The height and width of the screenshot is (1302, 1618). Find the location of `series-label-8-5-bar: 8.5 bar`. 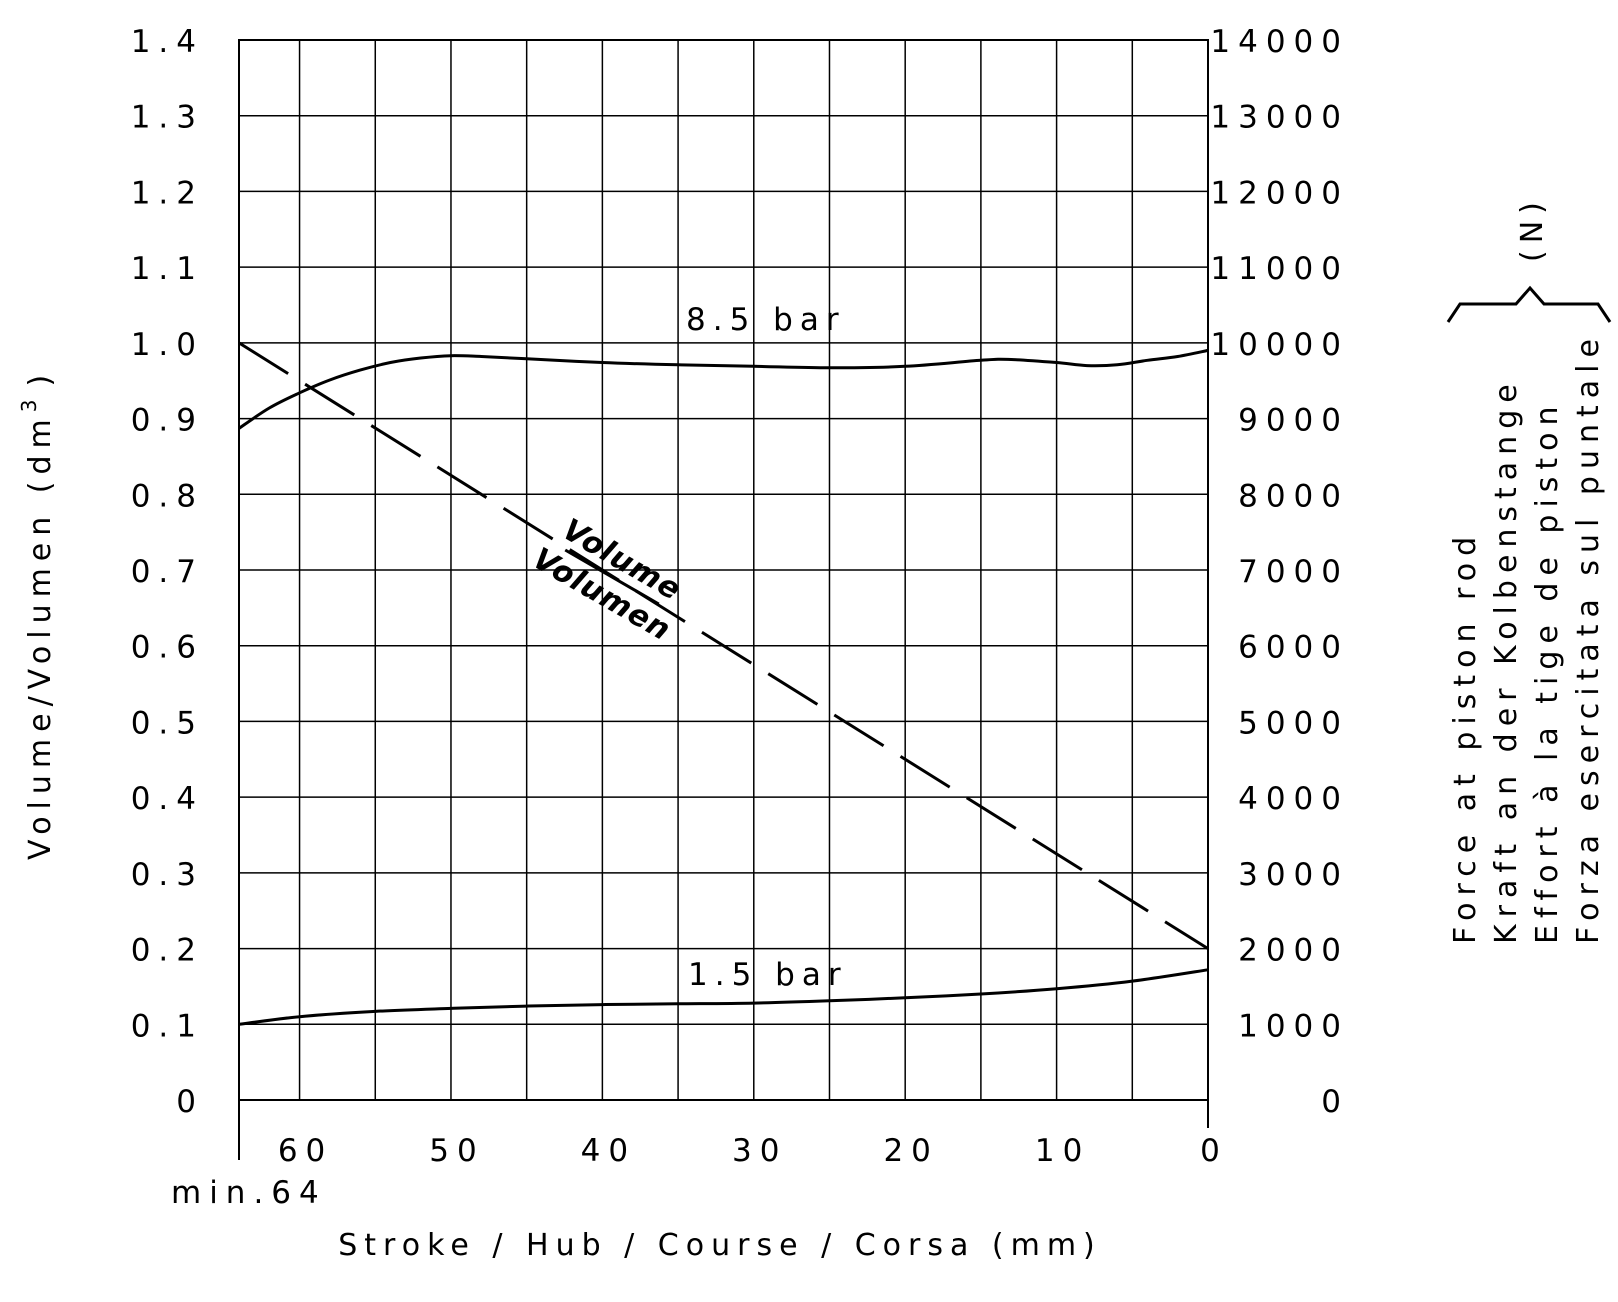

series-label-8-5-bar: 8.5 bar is located at coordinates (766, 320).